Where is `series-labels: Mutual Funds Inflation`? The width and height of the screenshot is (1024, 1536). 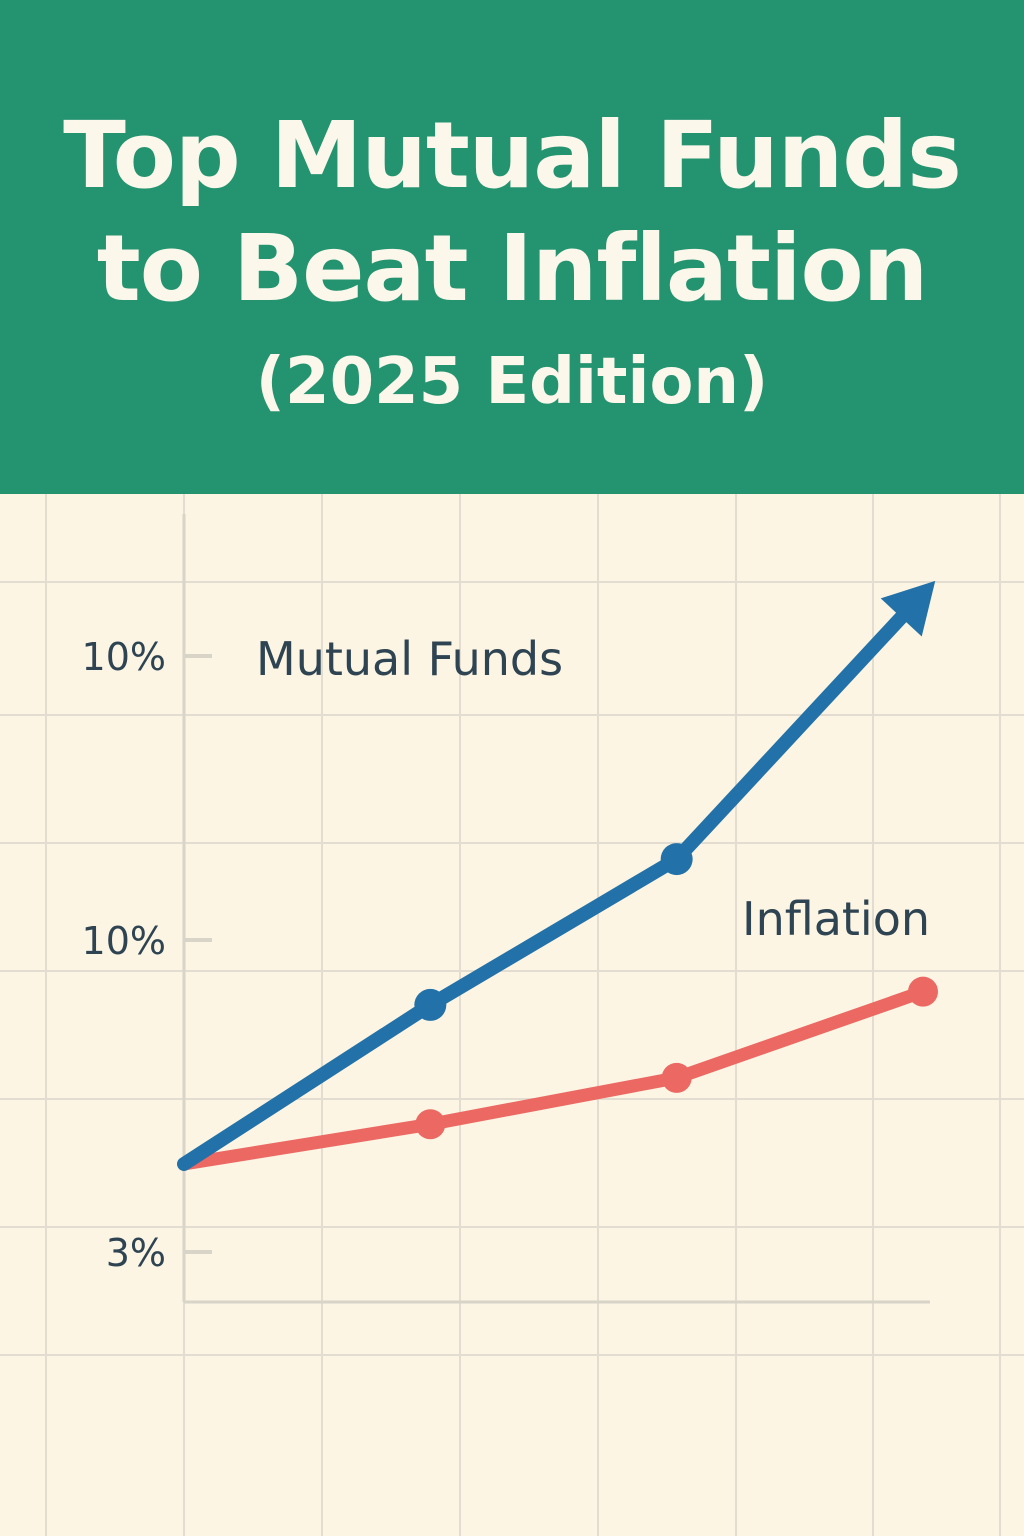
series-labels: Mutual Funds Inflation is located at coordinates (593, 789).